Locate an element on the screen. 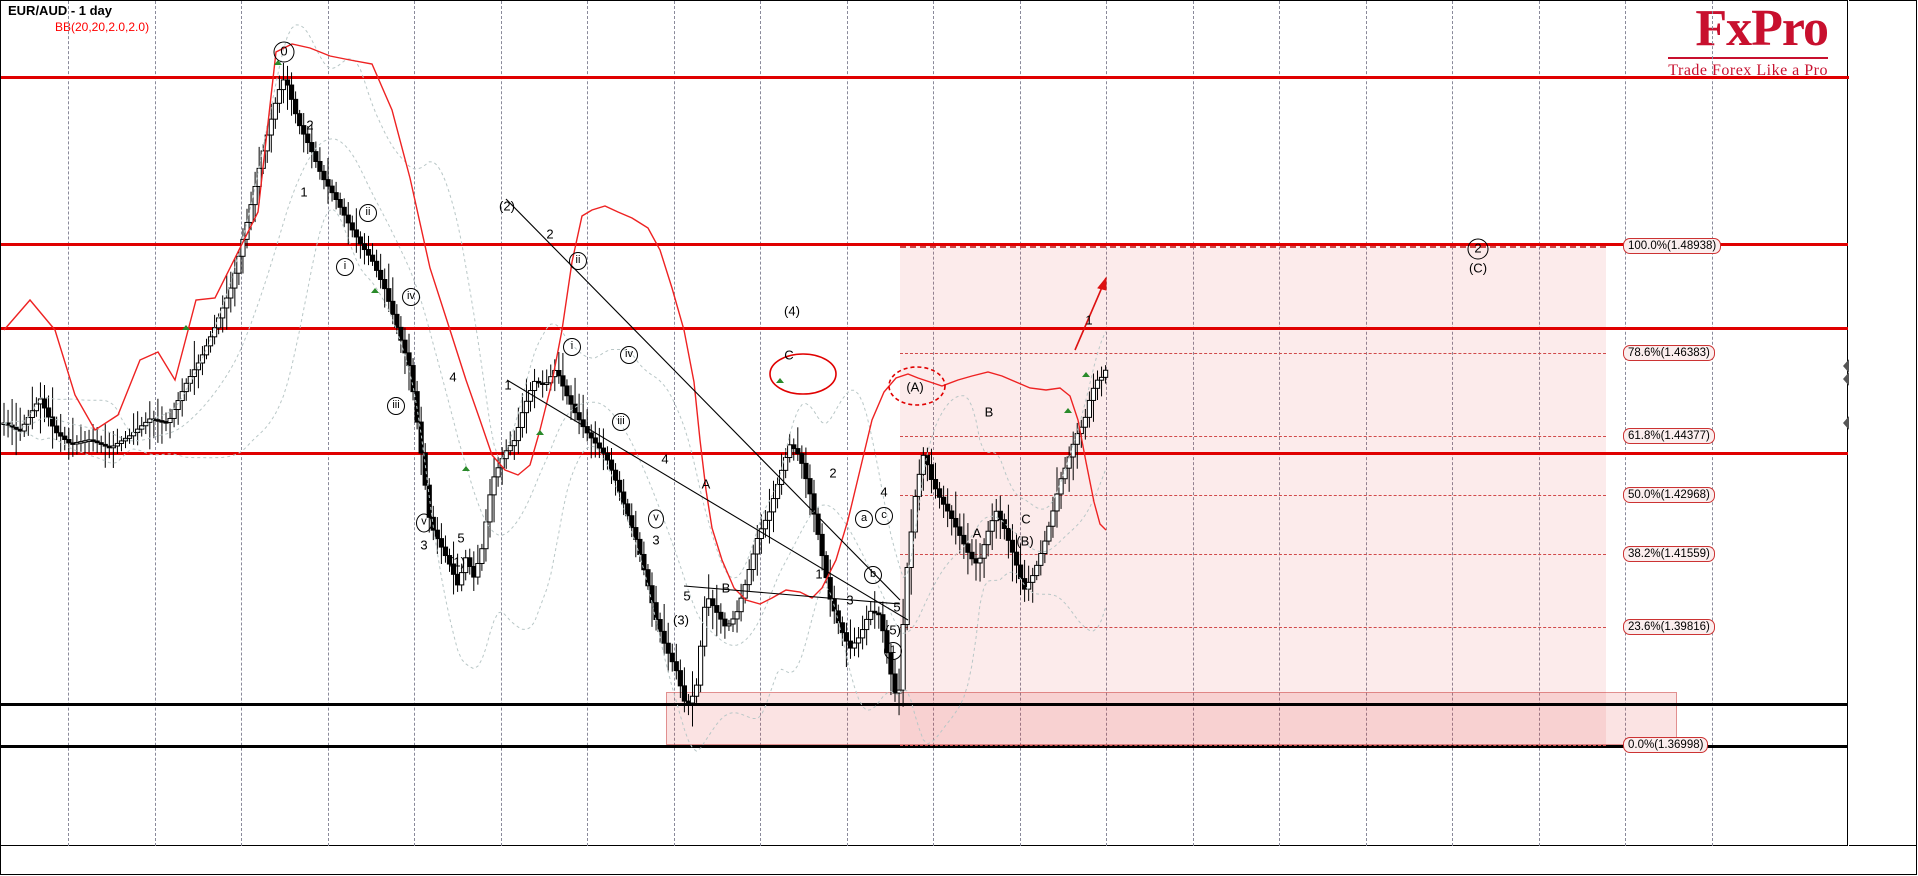 This screenshot has height=876, width=1918. logo-pro: Pro is located at coordinates (1790, 28).